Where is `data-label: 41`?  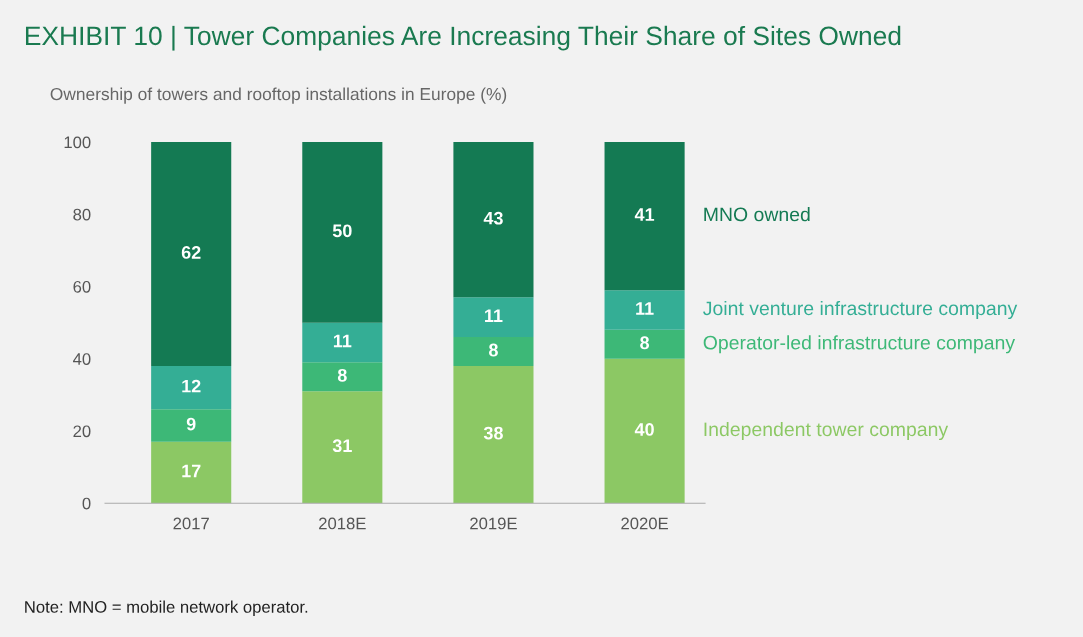 data-label: 41 is located at coordinates (644, 214).